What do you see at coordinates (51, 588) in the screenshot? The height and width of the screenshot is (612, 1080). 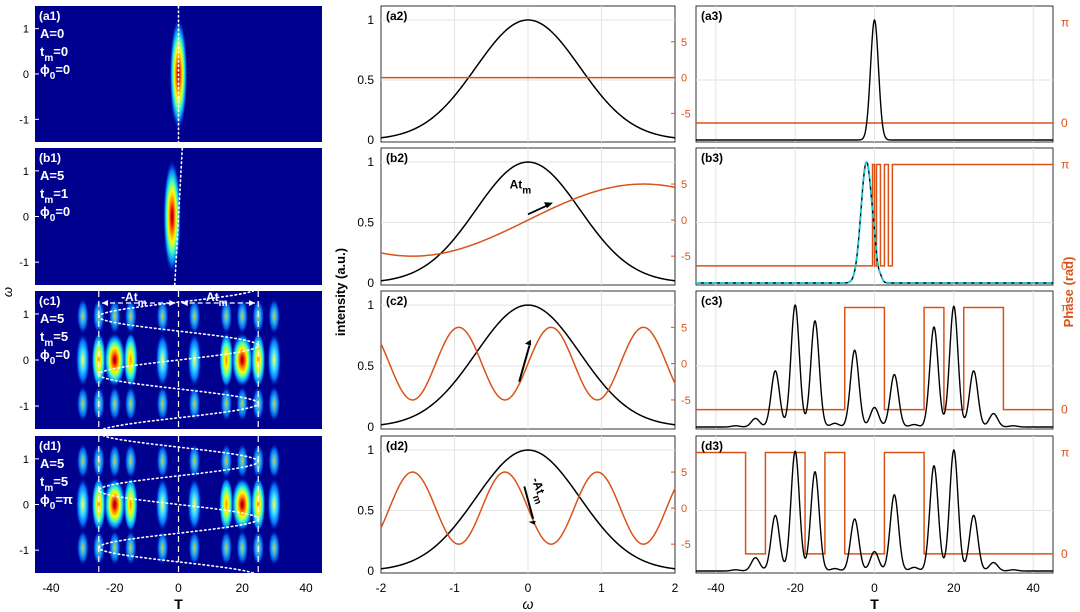 I see `x-tick-label: -40` at bounding box center [51, 588].